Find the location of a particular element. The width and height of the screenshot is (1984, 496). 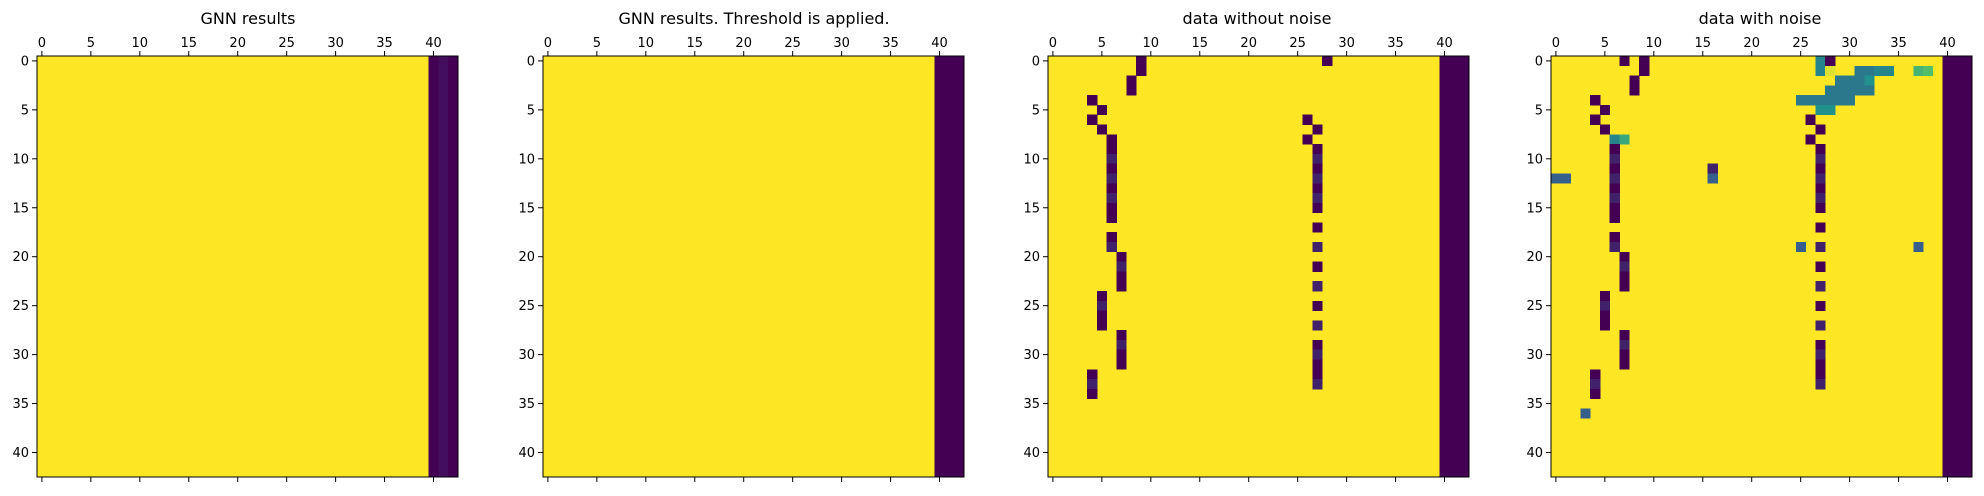

y-tick-label: 0 is located at coordinates (531, 61).